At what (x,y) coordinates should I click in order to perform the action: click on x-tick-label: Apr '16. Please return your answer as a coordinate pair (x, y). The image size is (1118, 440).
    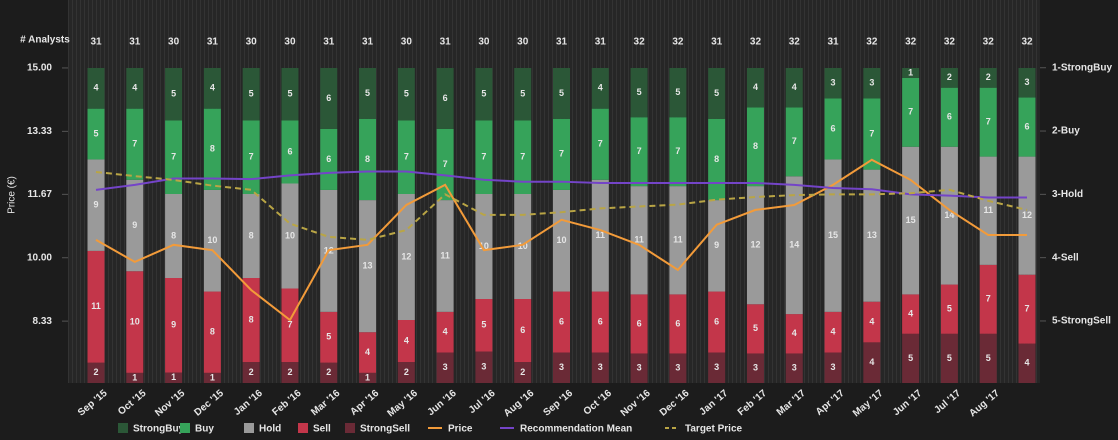
    Looking at the image, I should click on (364, 403).